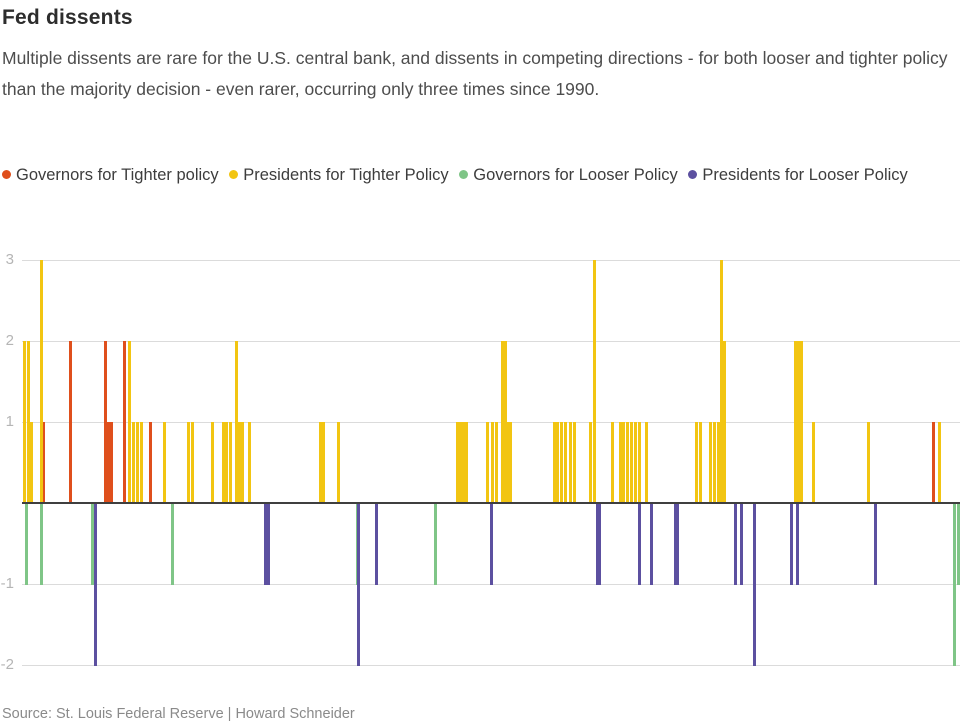 The width and height of the screenshot is (960, 727). I want to click on y-tick-label: -1, so click(7, 583).